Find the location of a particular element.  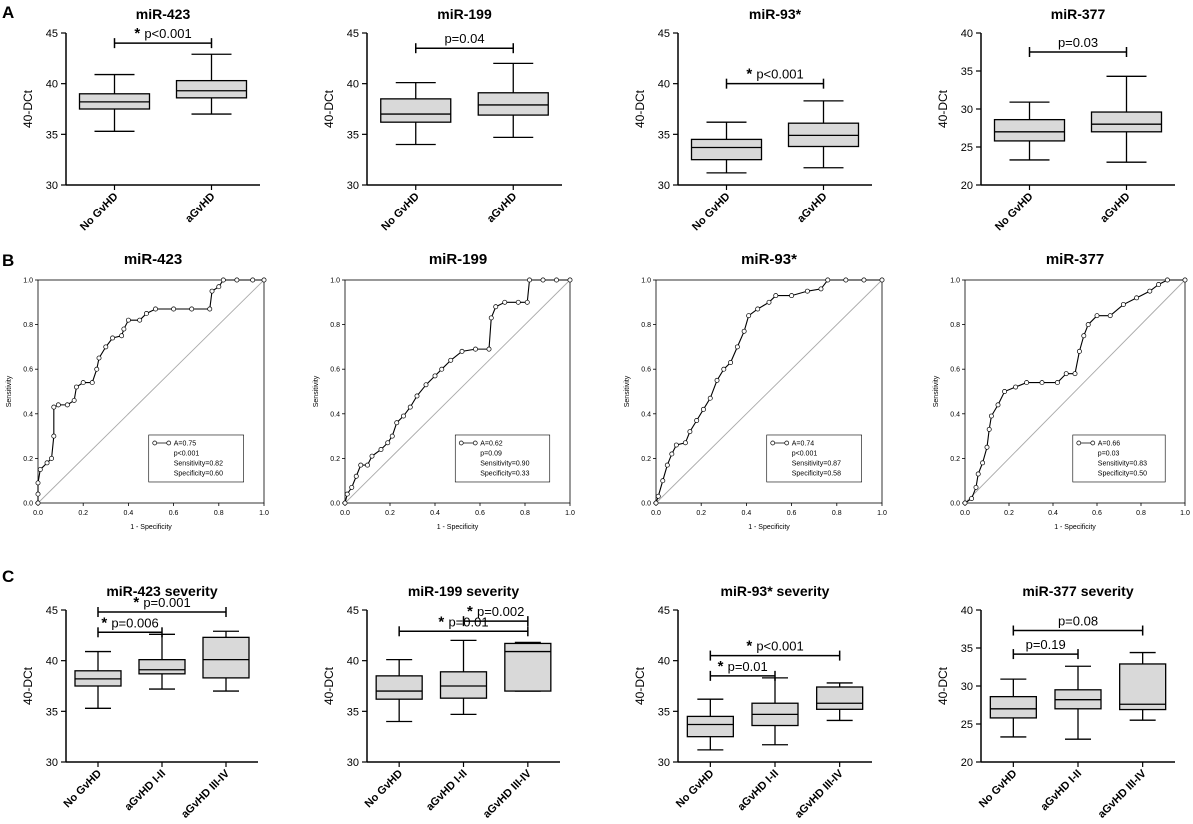

comparison-1: * p<0.001 is located at coordinates (775, 649).